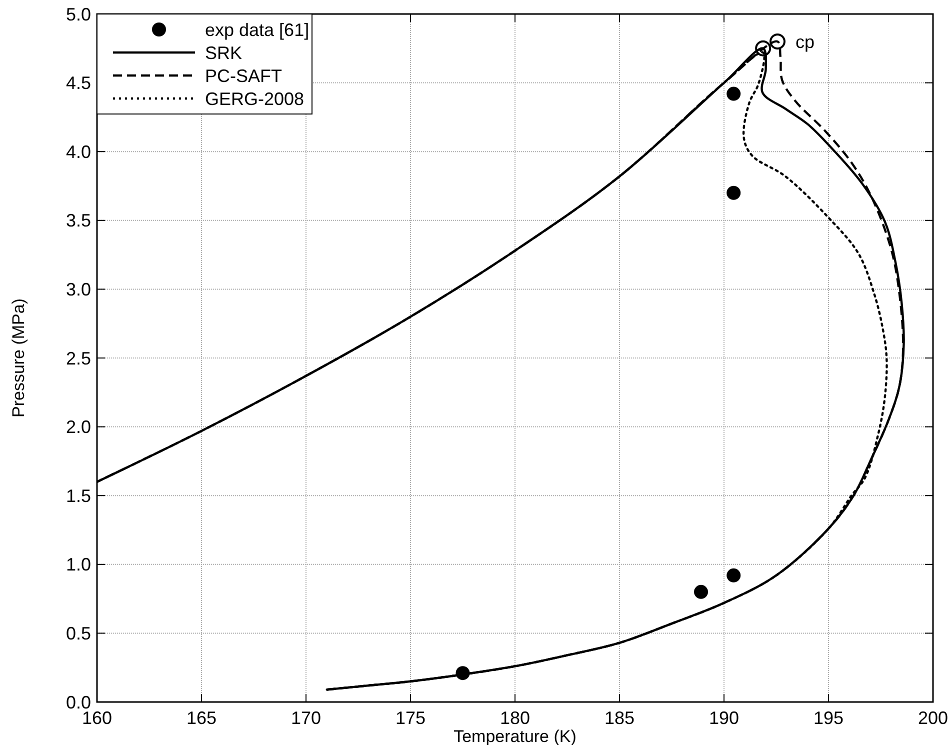  I want to click on y-tick-label: 1.0, so click(78, 564).